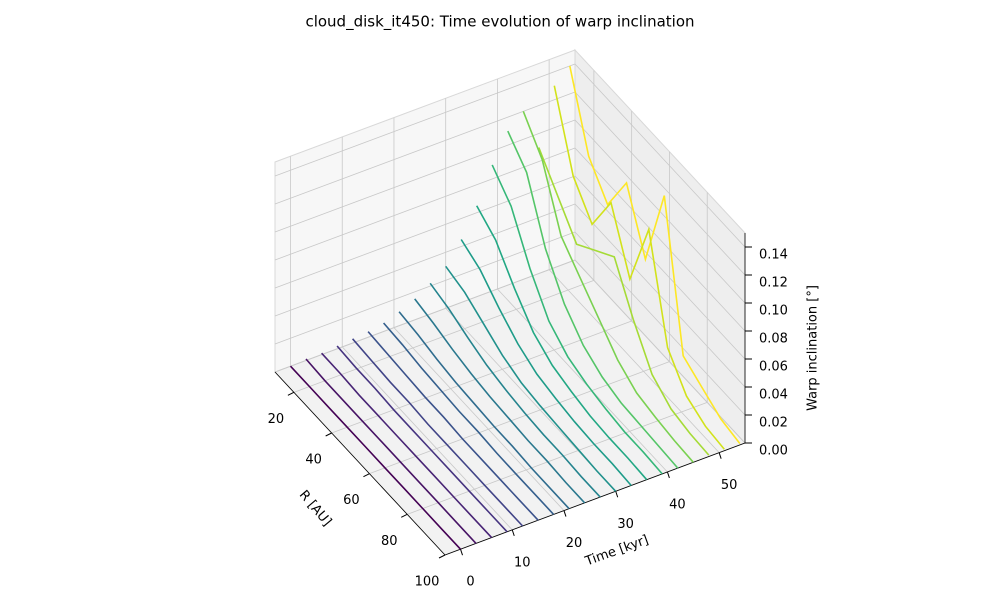  Describe the element at coordinates (773, 283) in the screenshot. I see `z-tick-label: 0.12` at that location.